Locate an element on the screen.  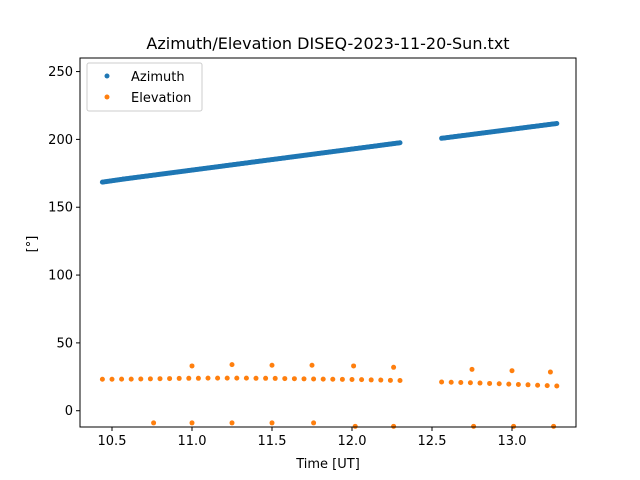
y-axis-title: [°] is located at coordinates (32, 244).